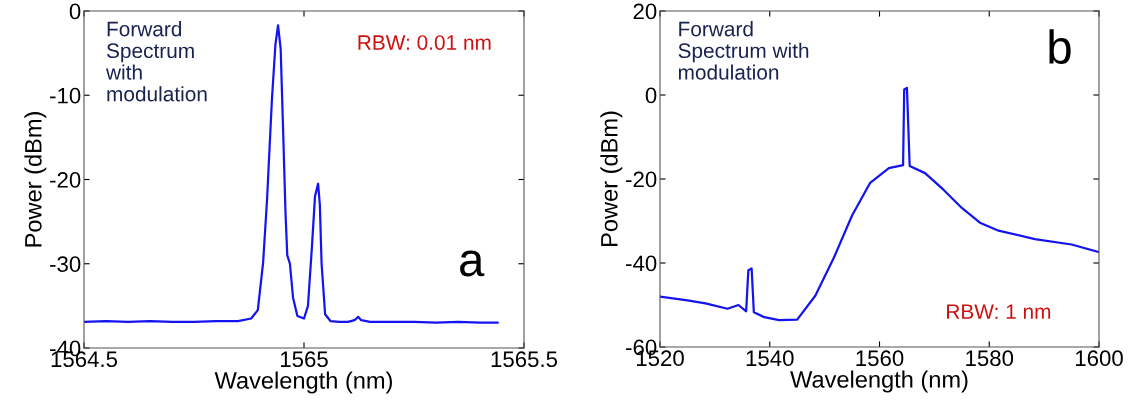  Describe the element at coordinates (880, 358) in the screenshot. I see `x-tick-label: 1560` at that location.